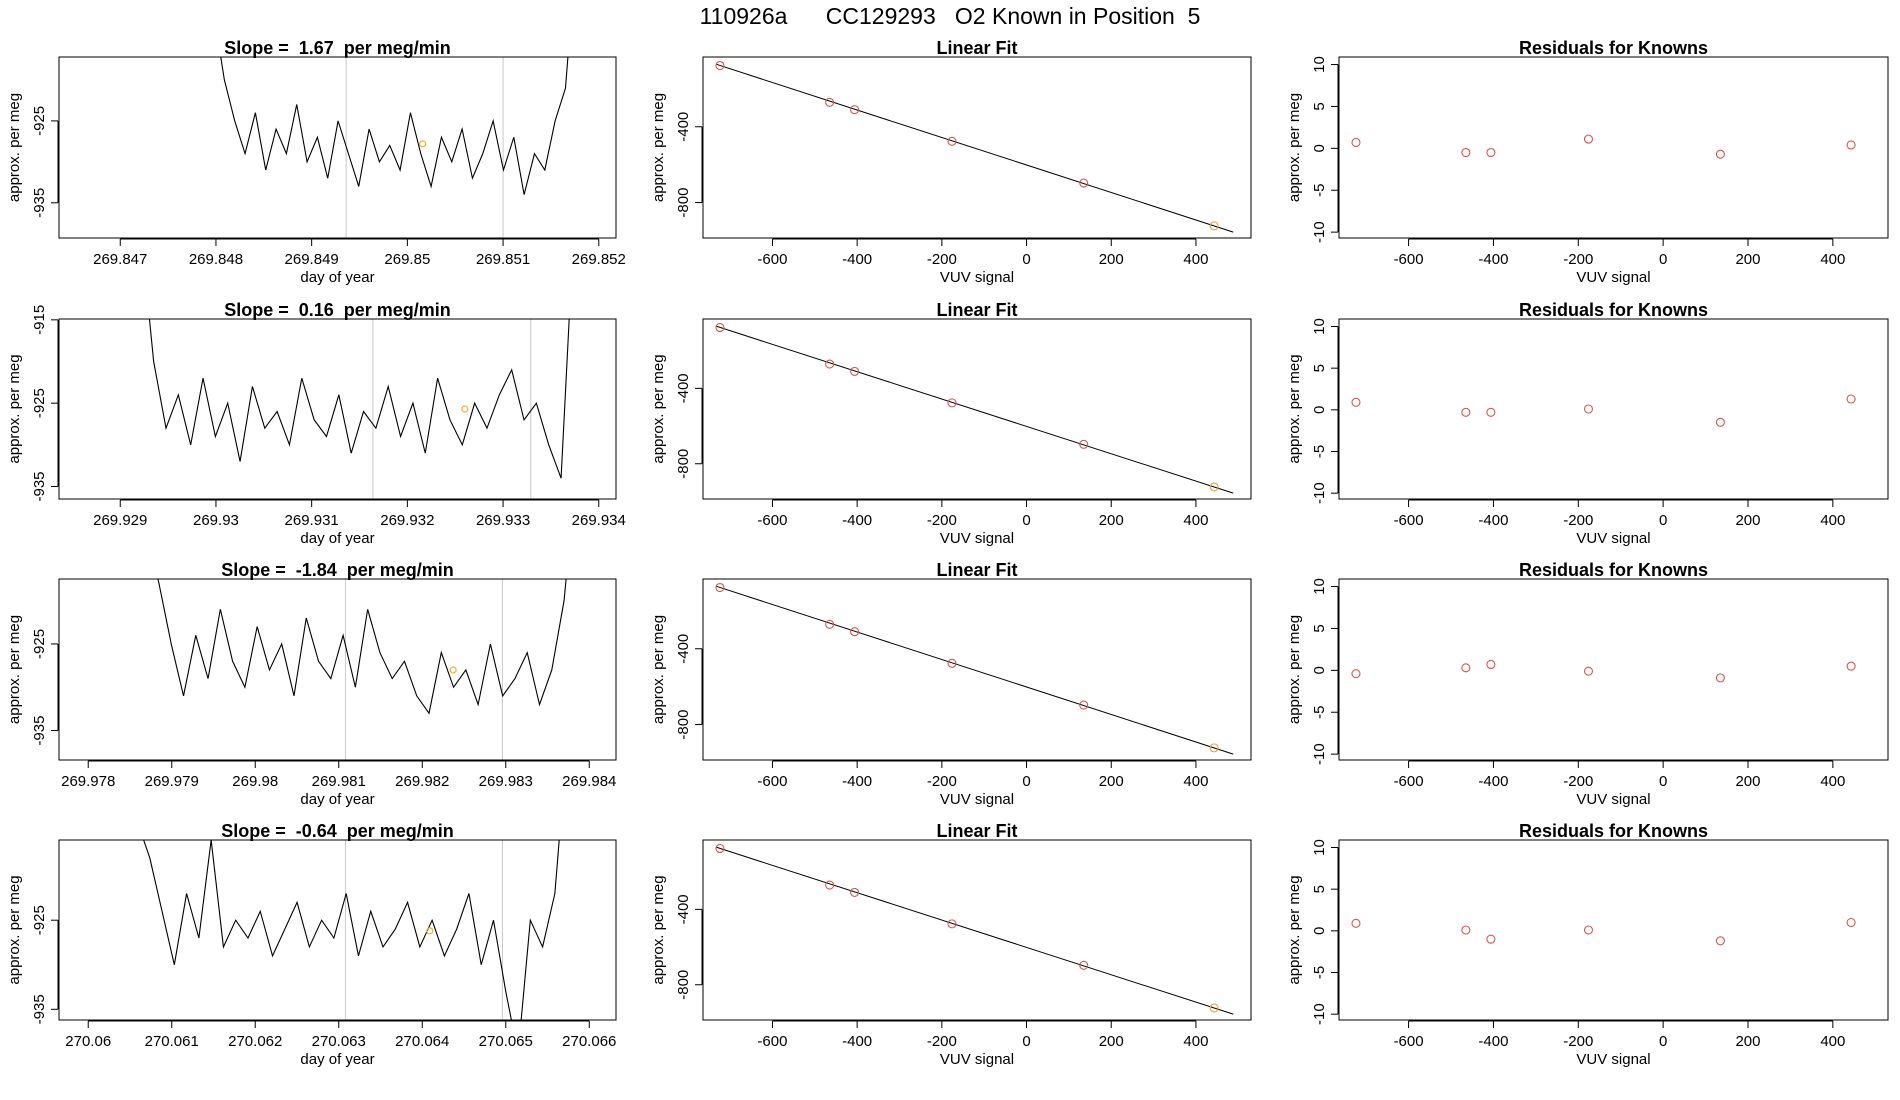 The width and height of the screenshot is (1900, 1100). Describe the element at coordinates (88, 1041) in the screenshot. I see `x-tick-label: 270.06` at that location.